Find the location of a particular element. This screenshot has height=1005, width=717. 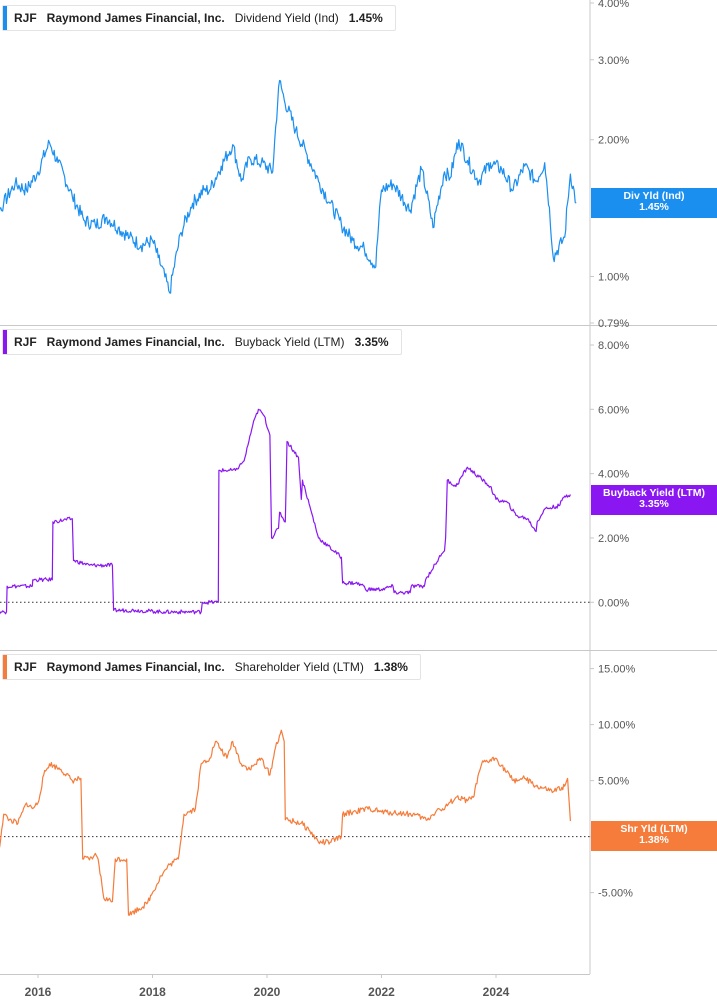

flag-value: 1.45% is located at coordinates (654, 207).